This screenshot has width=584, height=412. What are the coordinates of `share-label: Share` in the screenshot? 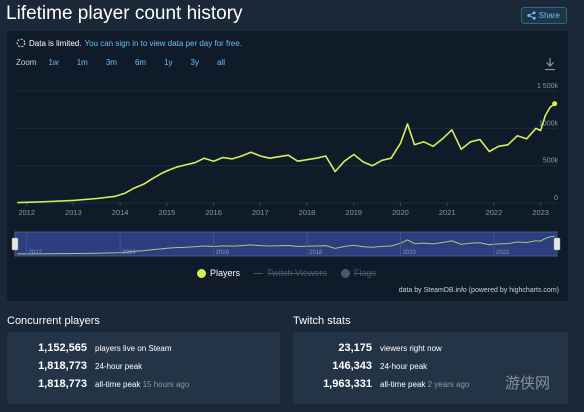 It's located at (549, 15).